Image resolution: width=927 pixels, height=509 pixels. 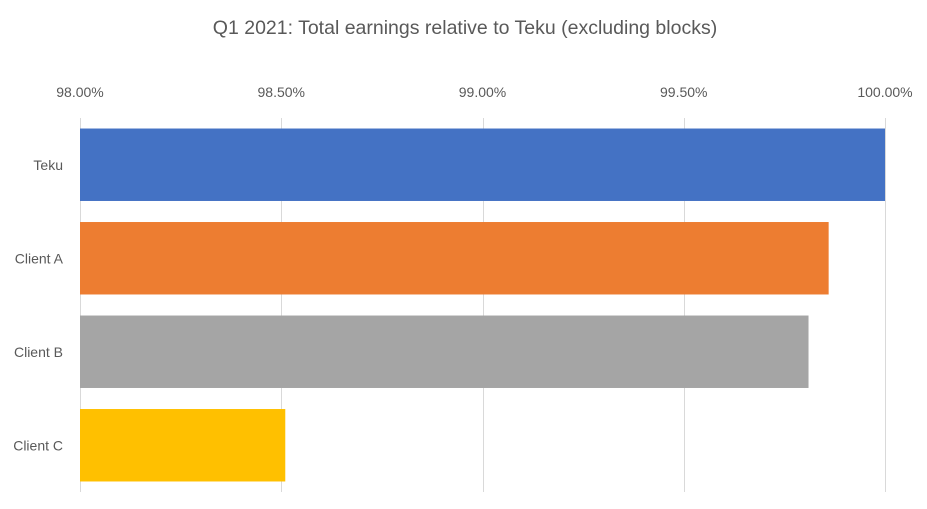 What do you see at coordinates (281, 92) in the screenshot?
I see `x-tick-label: 98.50%` at bounding box center [281, 92].